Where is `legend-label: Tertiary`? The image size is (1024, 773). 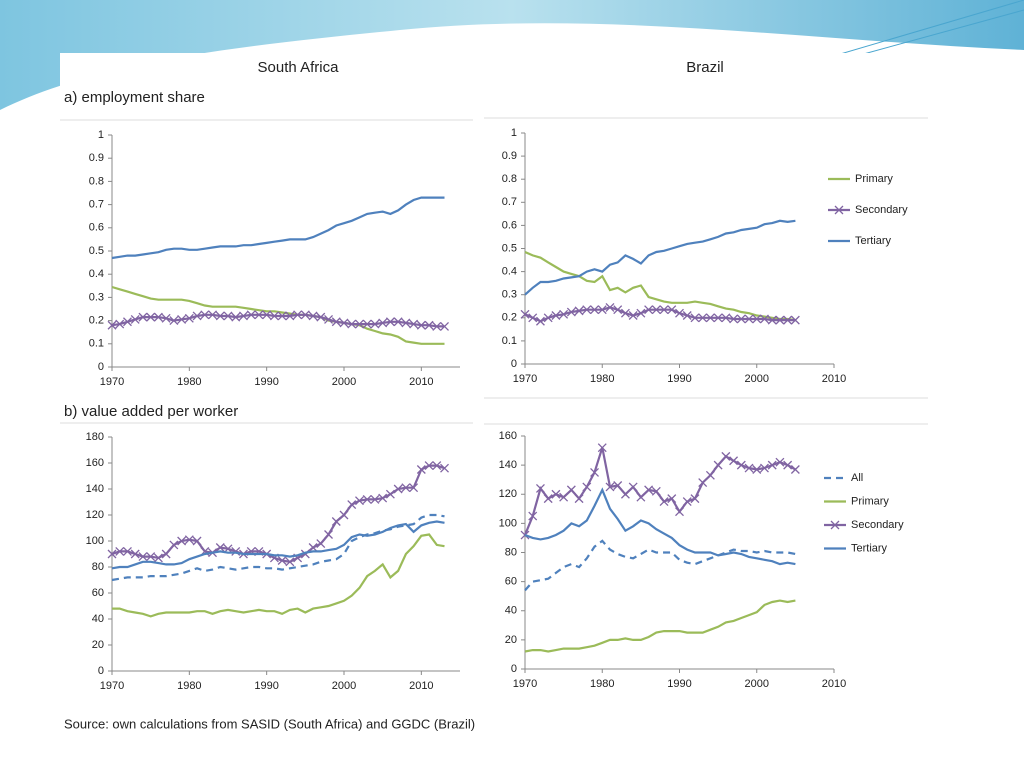 legend-label: Tertiary is located at coordinates (873, 241).